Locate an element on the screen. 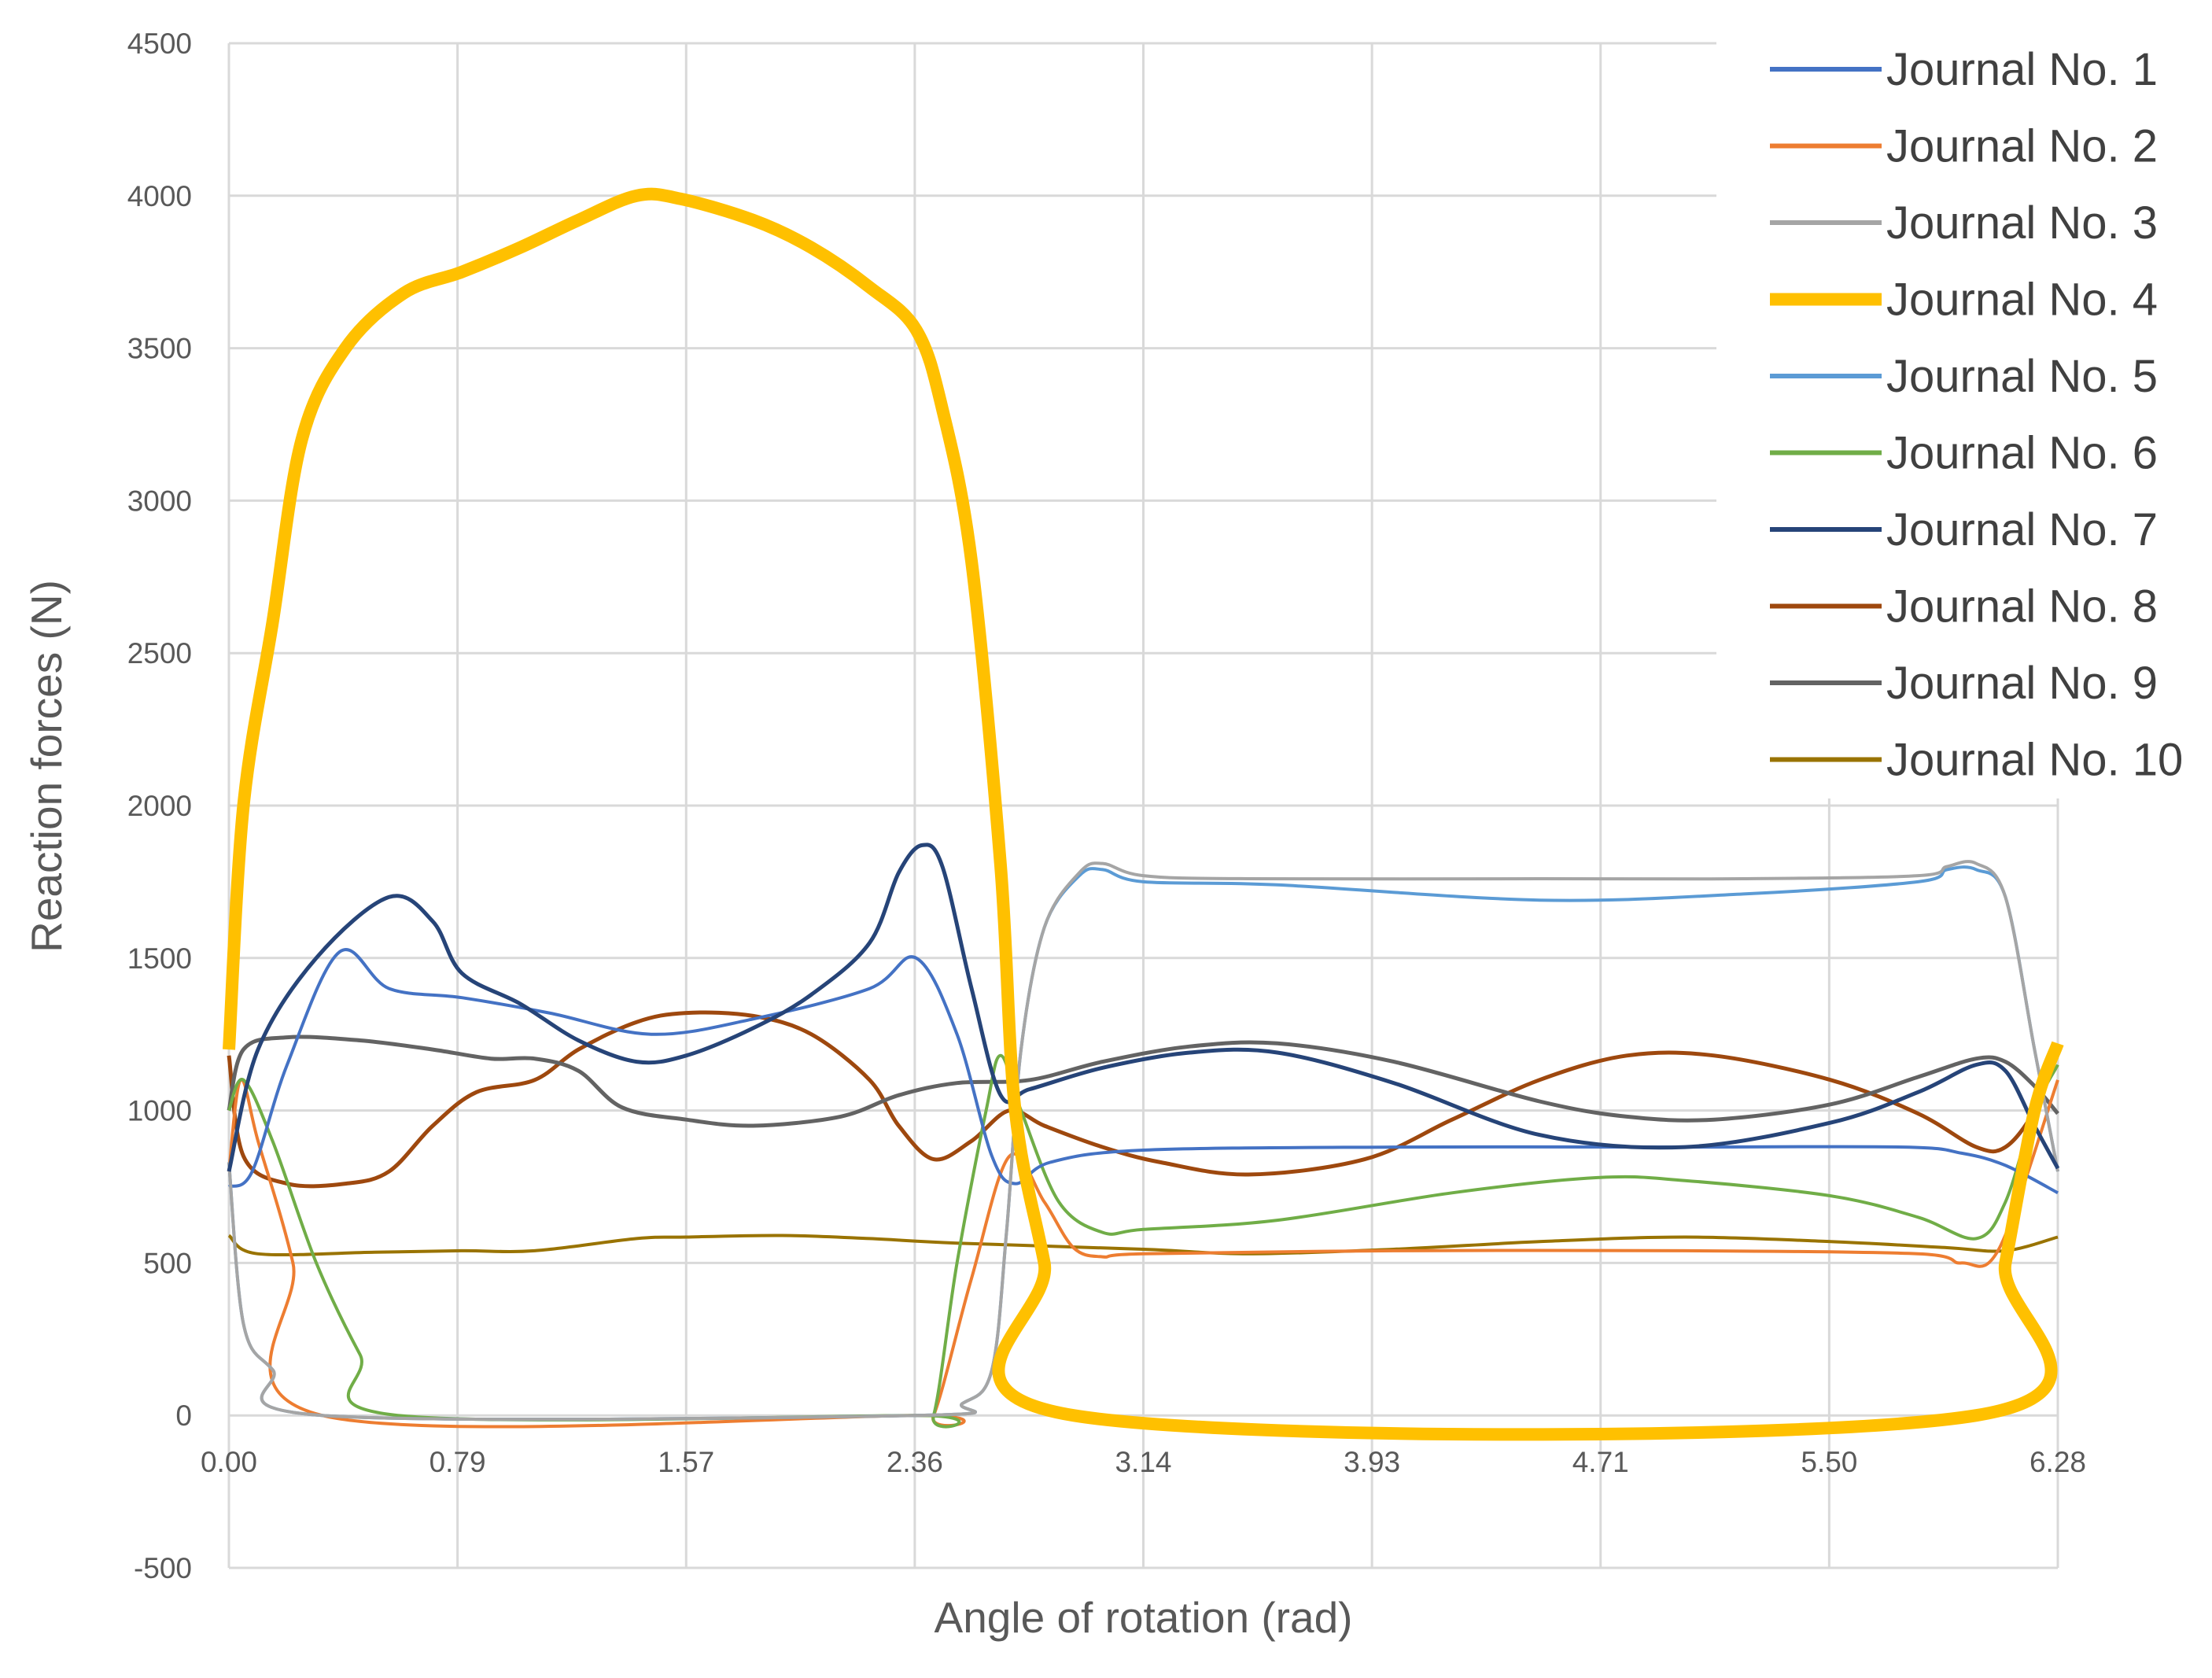 The image size is (2212, 1678). legend-item: Journal No. 4 is located at coordinates (1964, 300).